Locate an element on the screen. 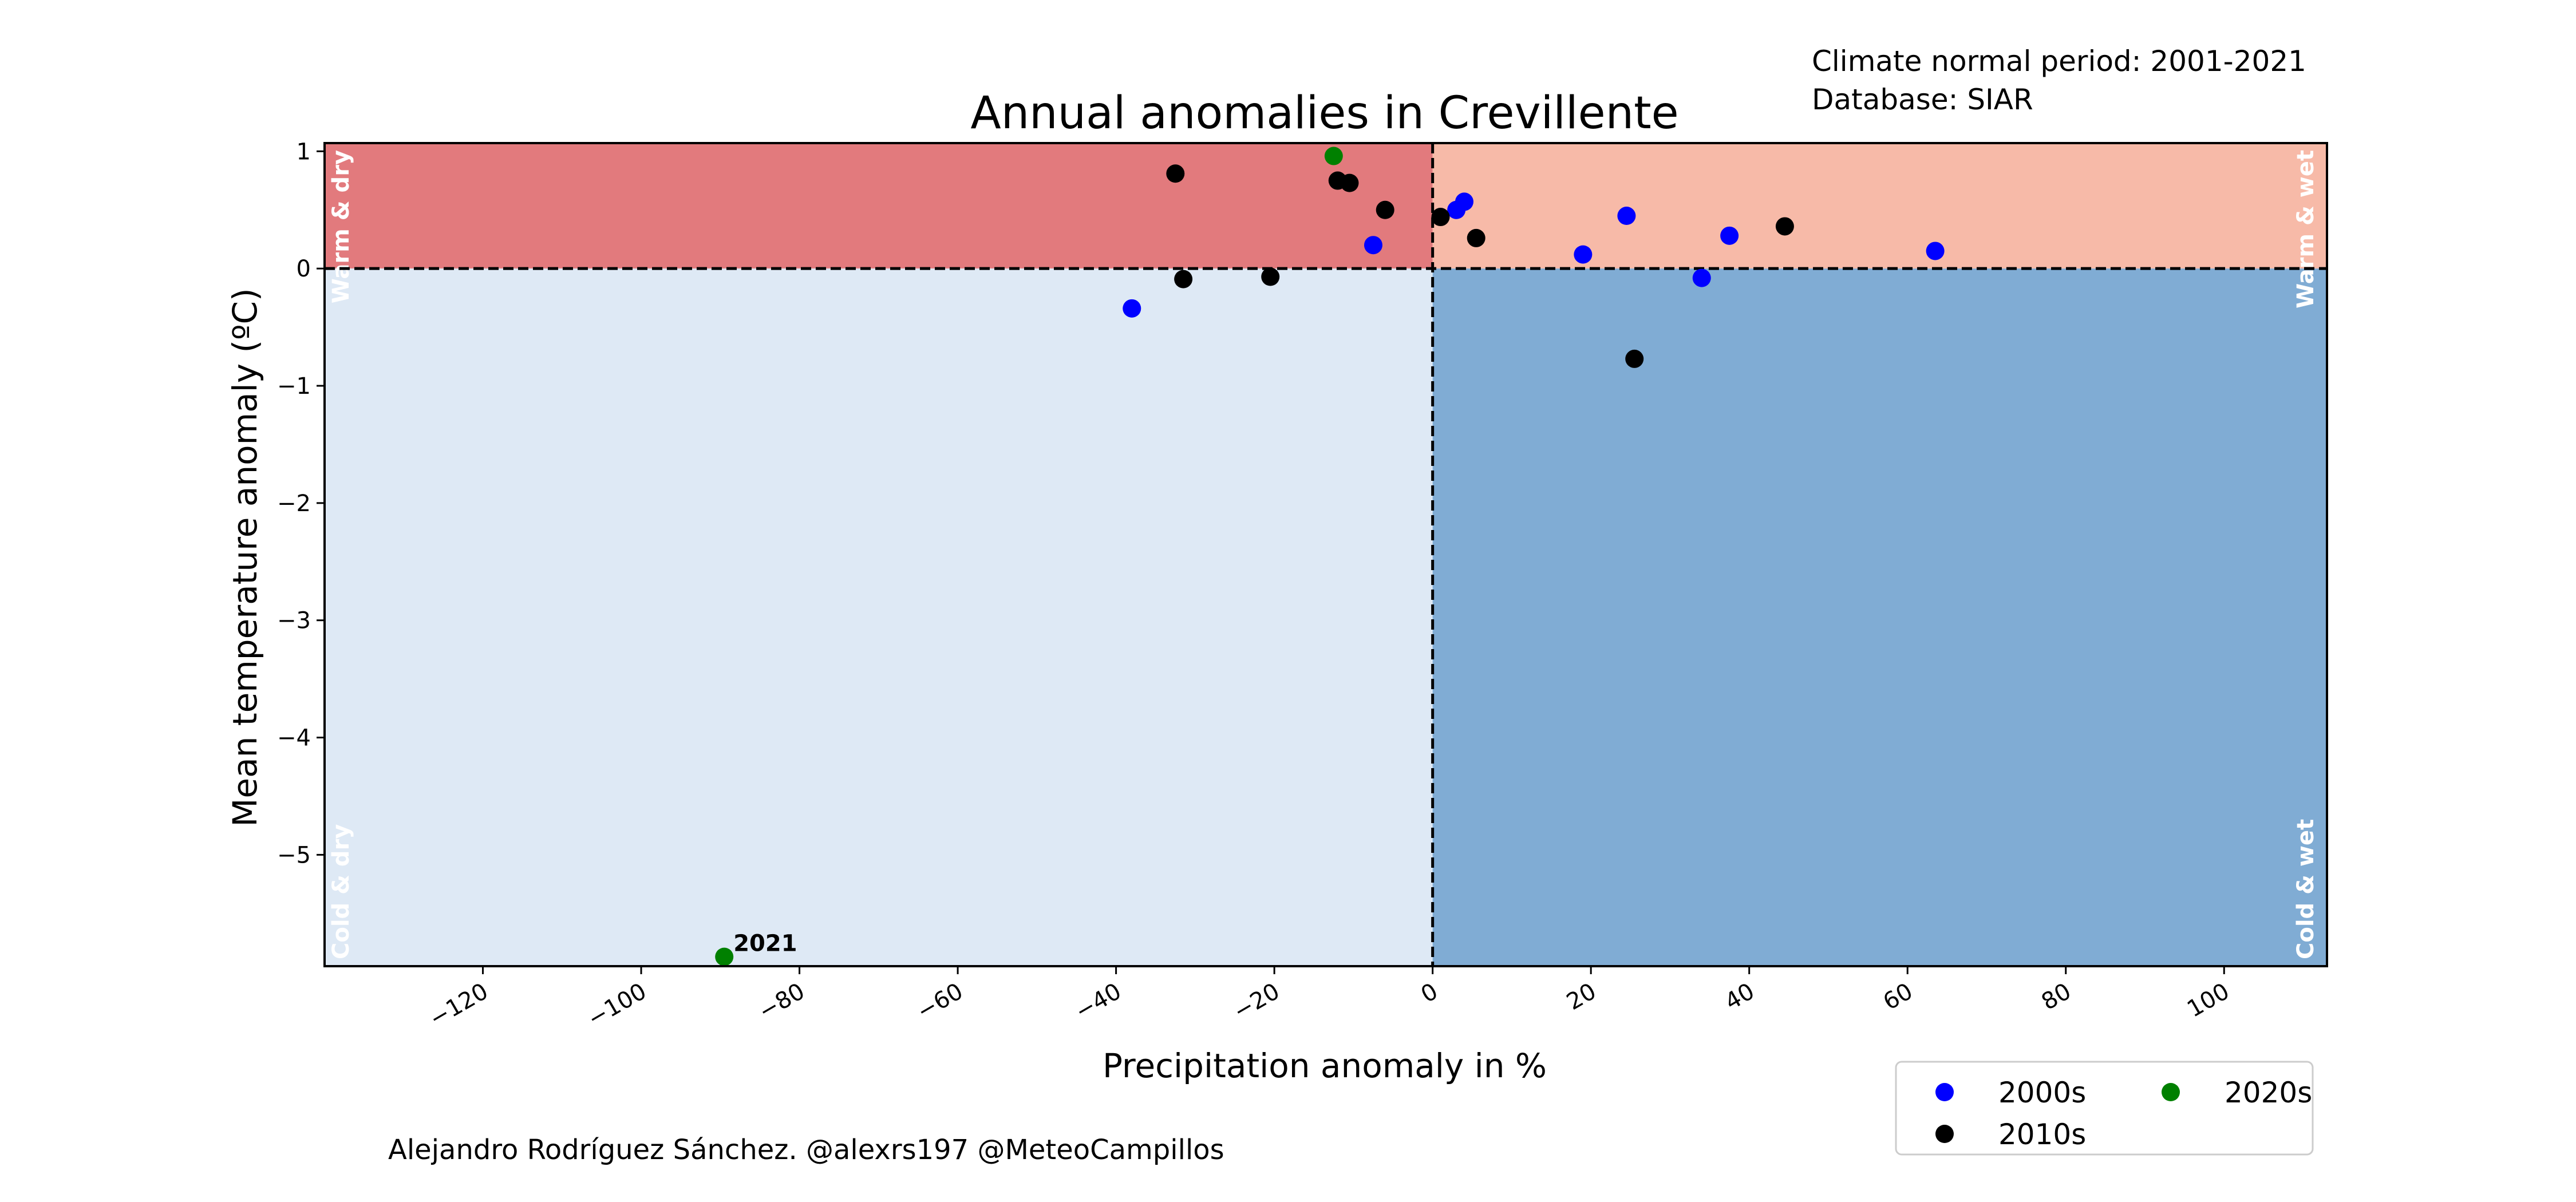 The height and width of the screenshot is (1202, 2576). y-tick-label: −1 is located at coordinates (294, 387).